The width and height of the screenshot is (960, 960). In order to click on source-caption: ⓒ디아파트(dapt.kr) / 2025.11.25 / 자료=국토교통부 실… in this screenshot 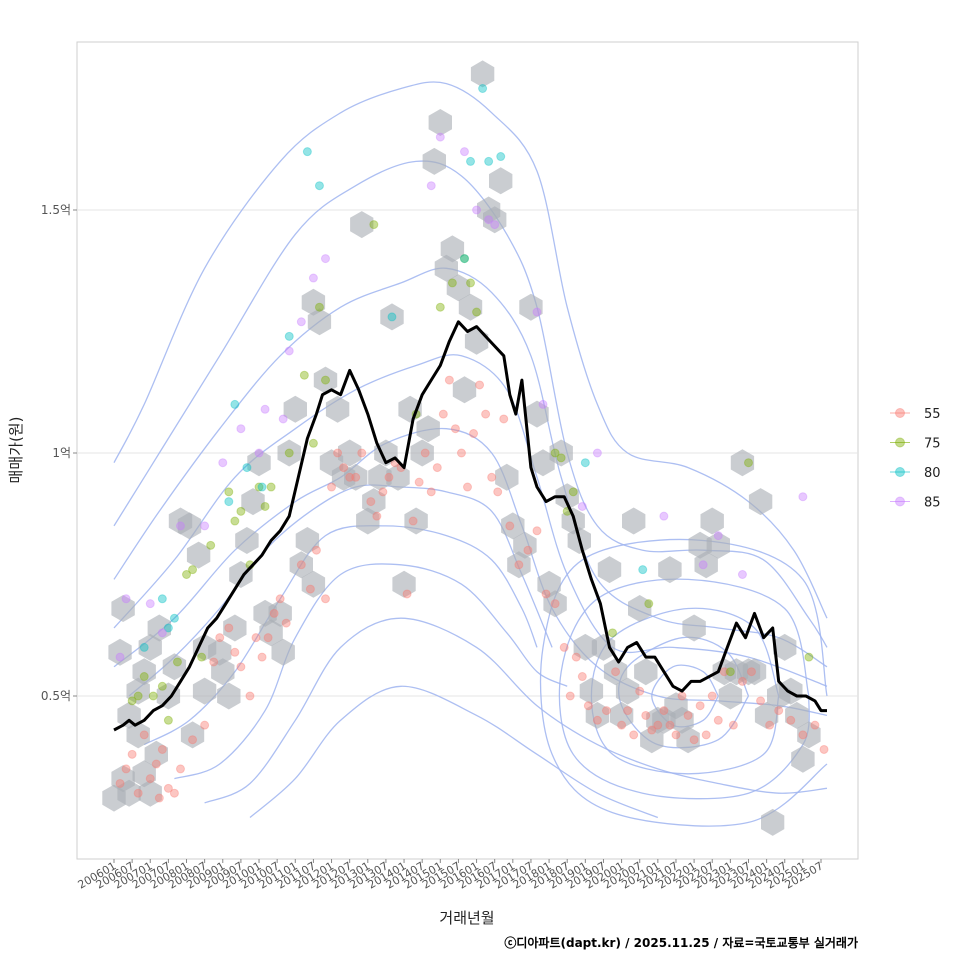, I will do `click(681, 943)`.